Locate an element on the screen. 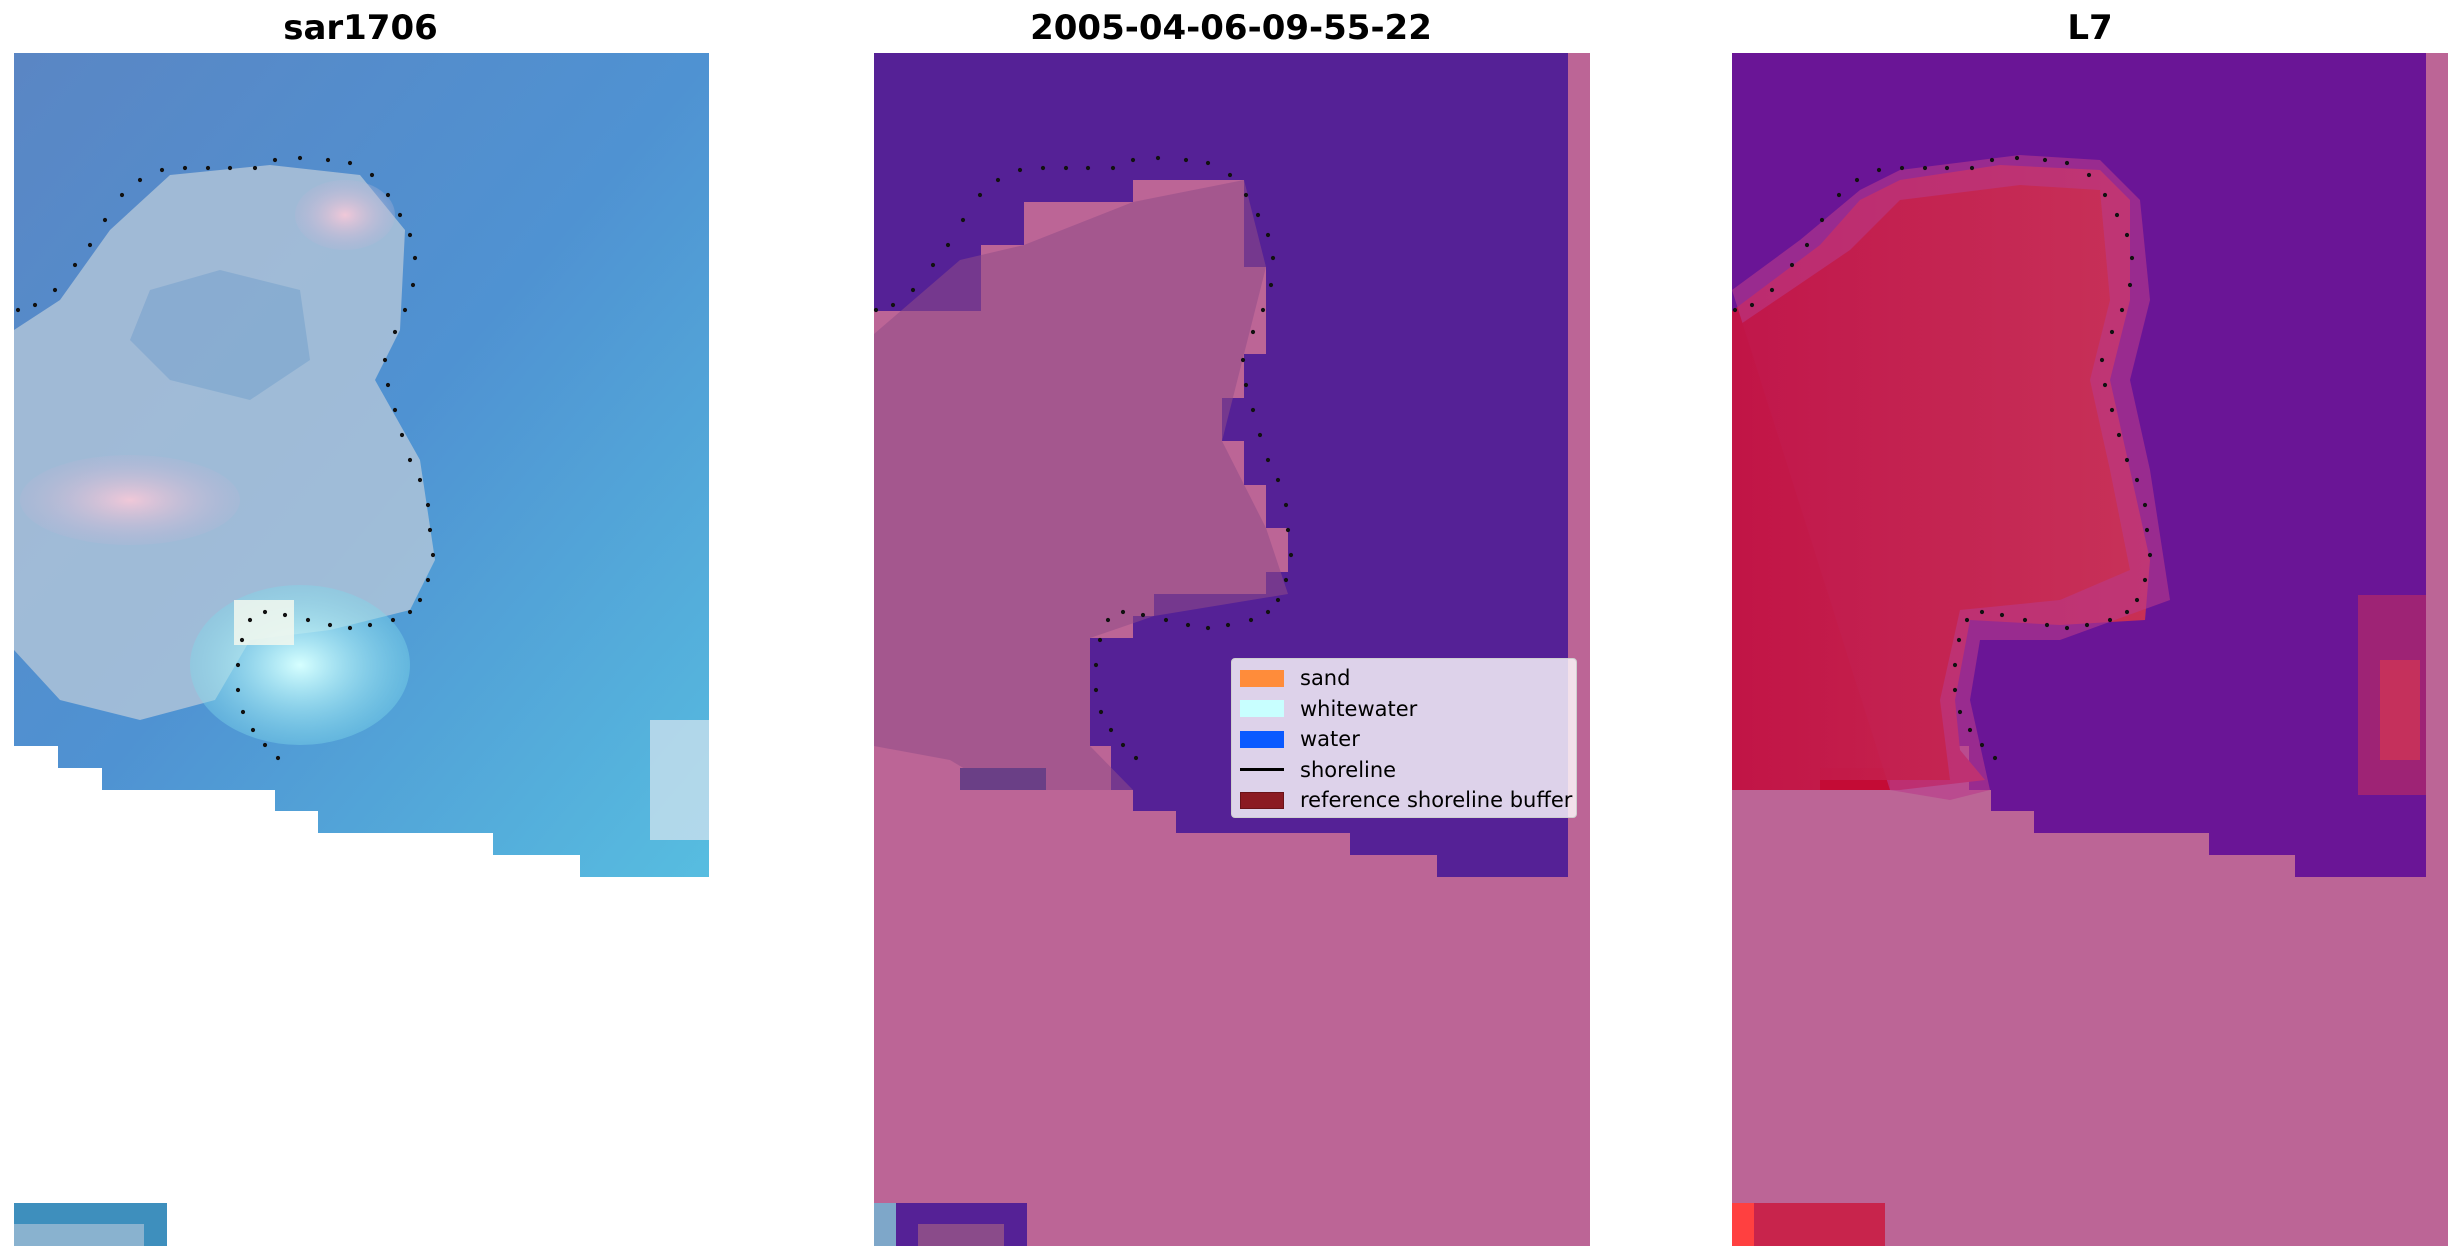 Image resolution: width=2460 pixels, height=1259 pixels. legend-label-shoreline: shoreline is located at coordinates (1348, 769).